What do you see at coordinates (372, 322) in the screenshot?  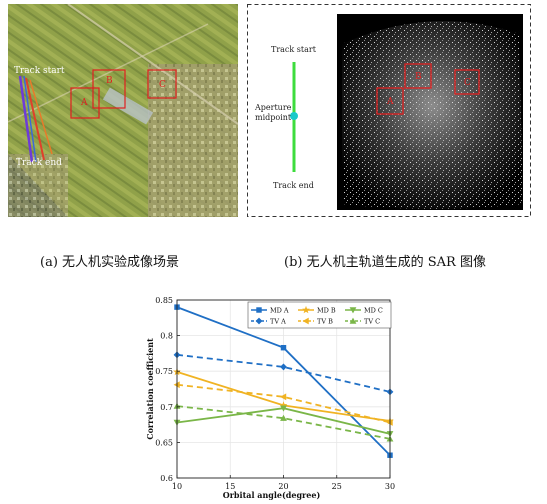 I see `legend-label-tv-c: TV C` at bounding box center [372, 322].